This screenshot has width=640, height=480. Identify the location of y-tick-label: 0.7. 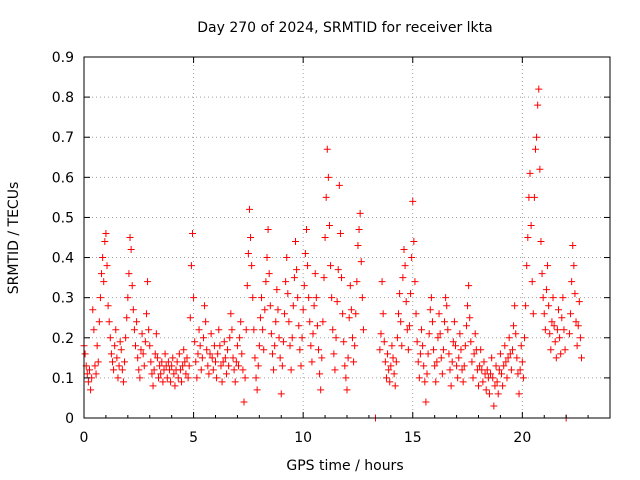
(63, 138).